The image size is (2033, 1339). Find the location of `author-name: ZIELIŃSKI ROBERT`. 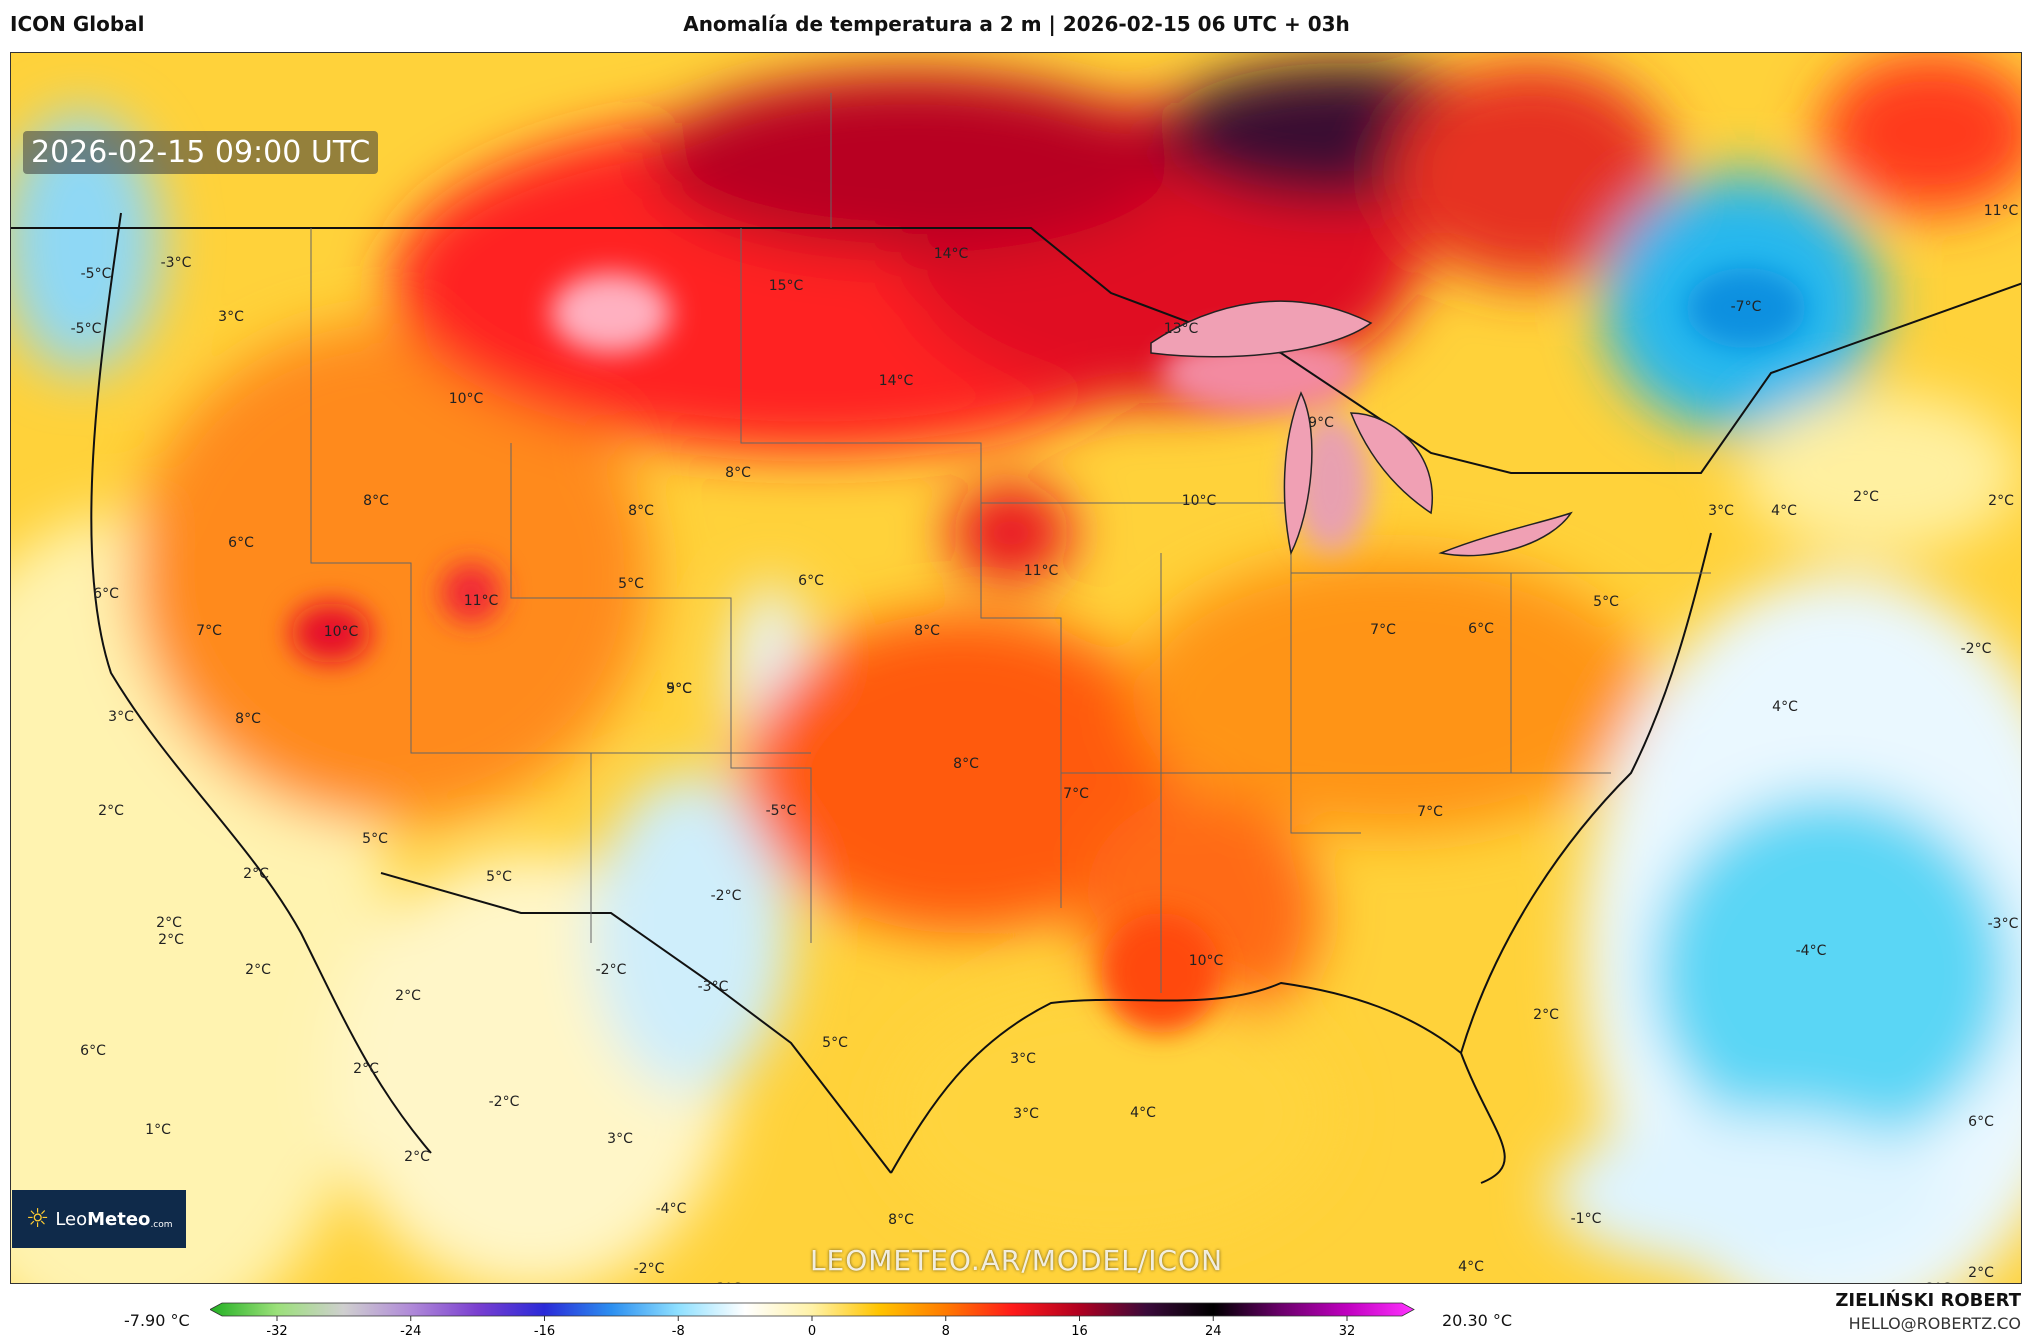

author-name: ZIELIŃSKI ROBERT is located at coordinates (1928, 1300).